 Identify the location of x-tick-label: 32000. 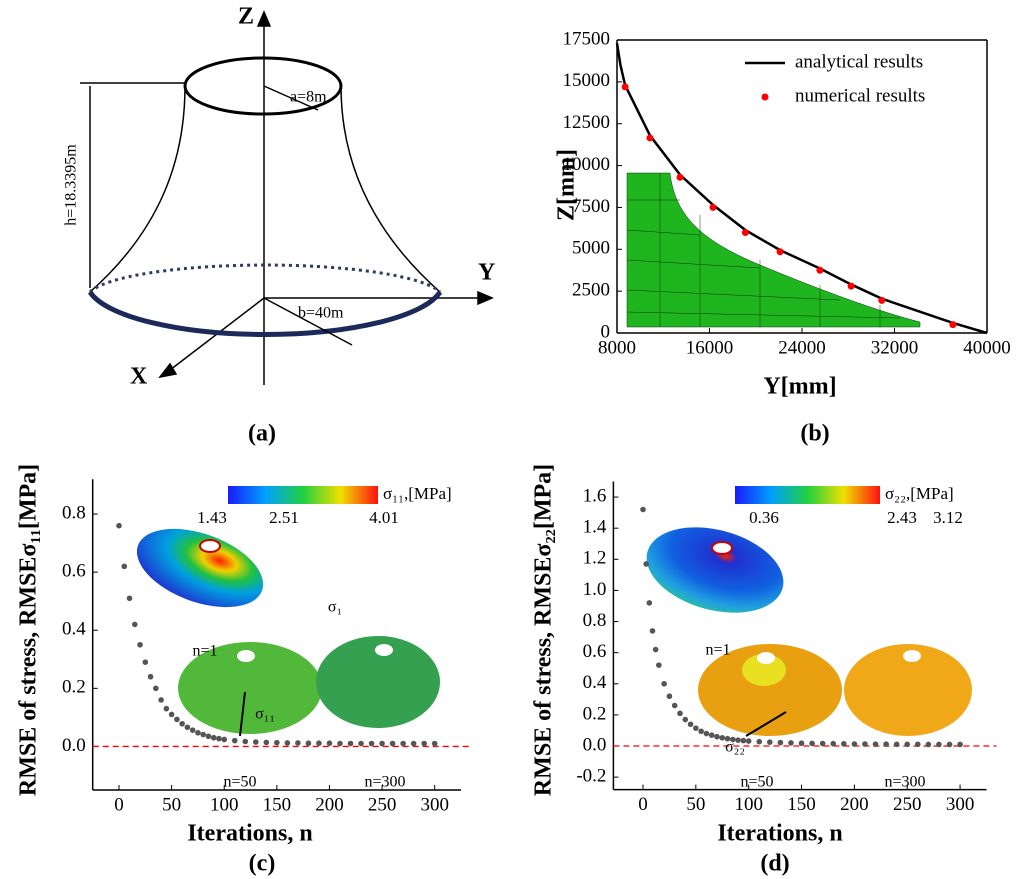
(895, 347).